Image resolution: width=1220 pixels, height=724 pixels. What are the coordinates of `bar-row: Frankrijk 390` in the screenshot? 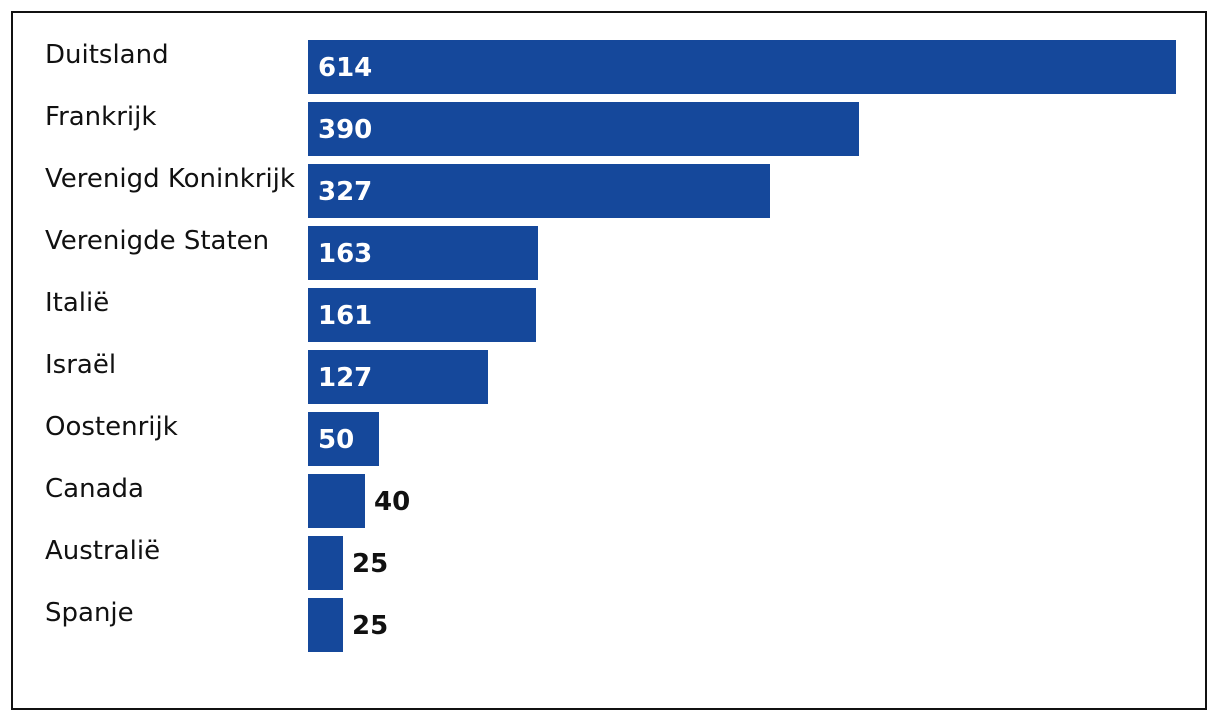 It's located at (452, 129).